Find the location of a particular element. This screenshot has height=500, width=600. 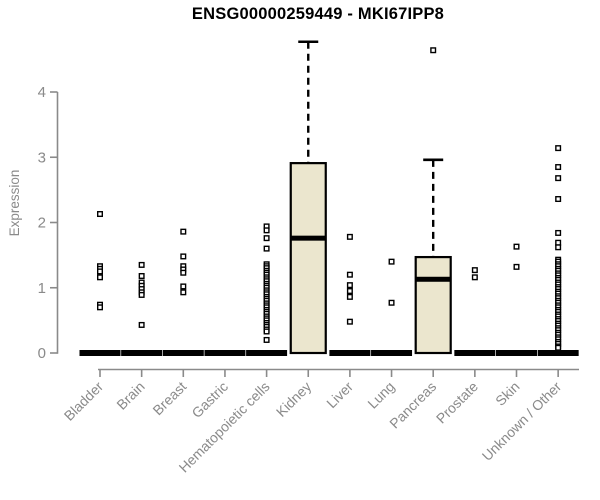

x-tick-label: Lung is located at coordinates (380, 394).